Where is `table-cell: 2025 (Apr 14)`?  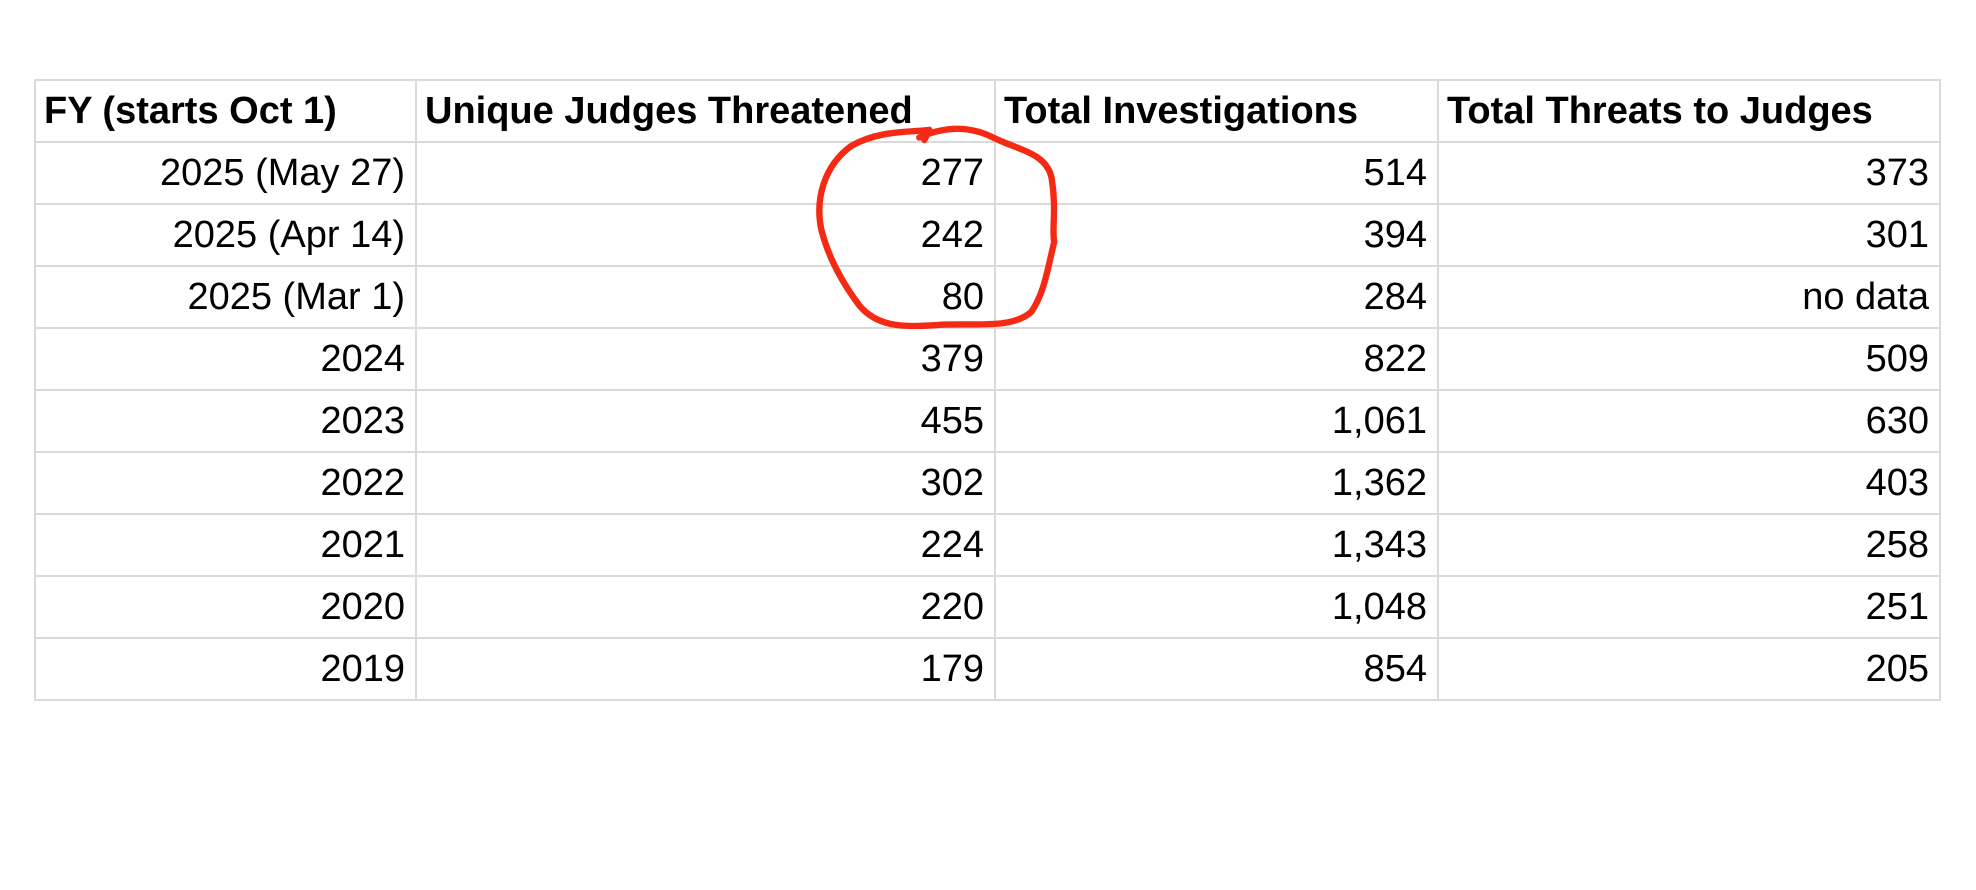
table-cell: 2025 (Apr 14) is located at coordinates (225, 235).